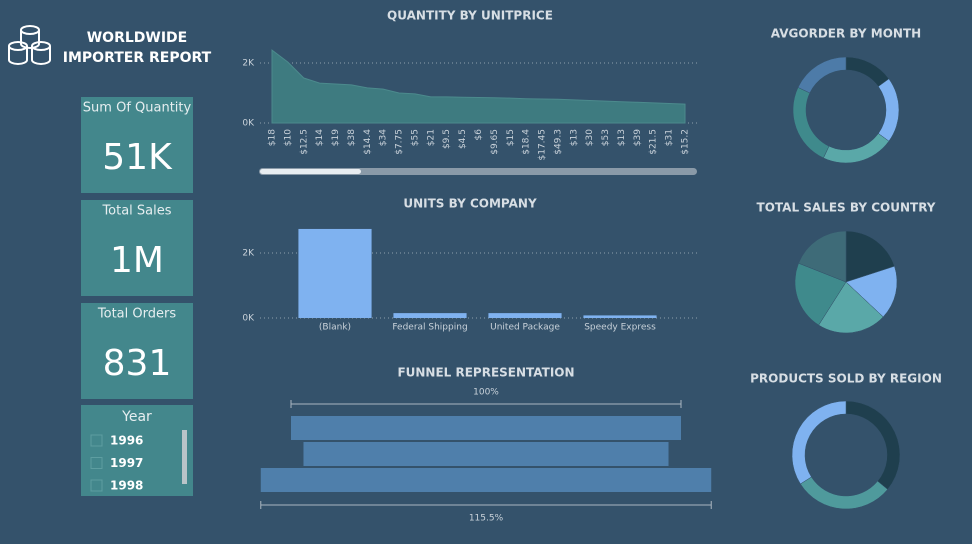 The height and width of the screenshot is (544, 972). What do you see at coordinates (447, 139) in the screenshot?
I see `x-tick-label: $9.5` at bounding box center [447, 139].